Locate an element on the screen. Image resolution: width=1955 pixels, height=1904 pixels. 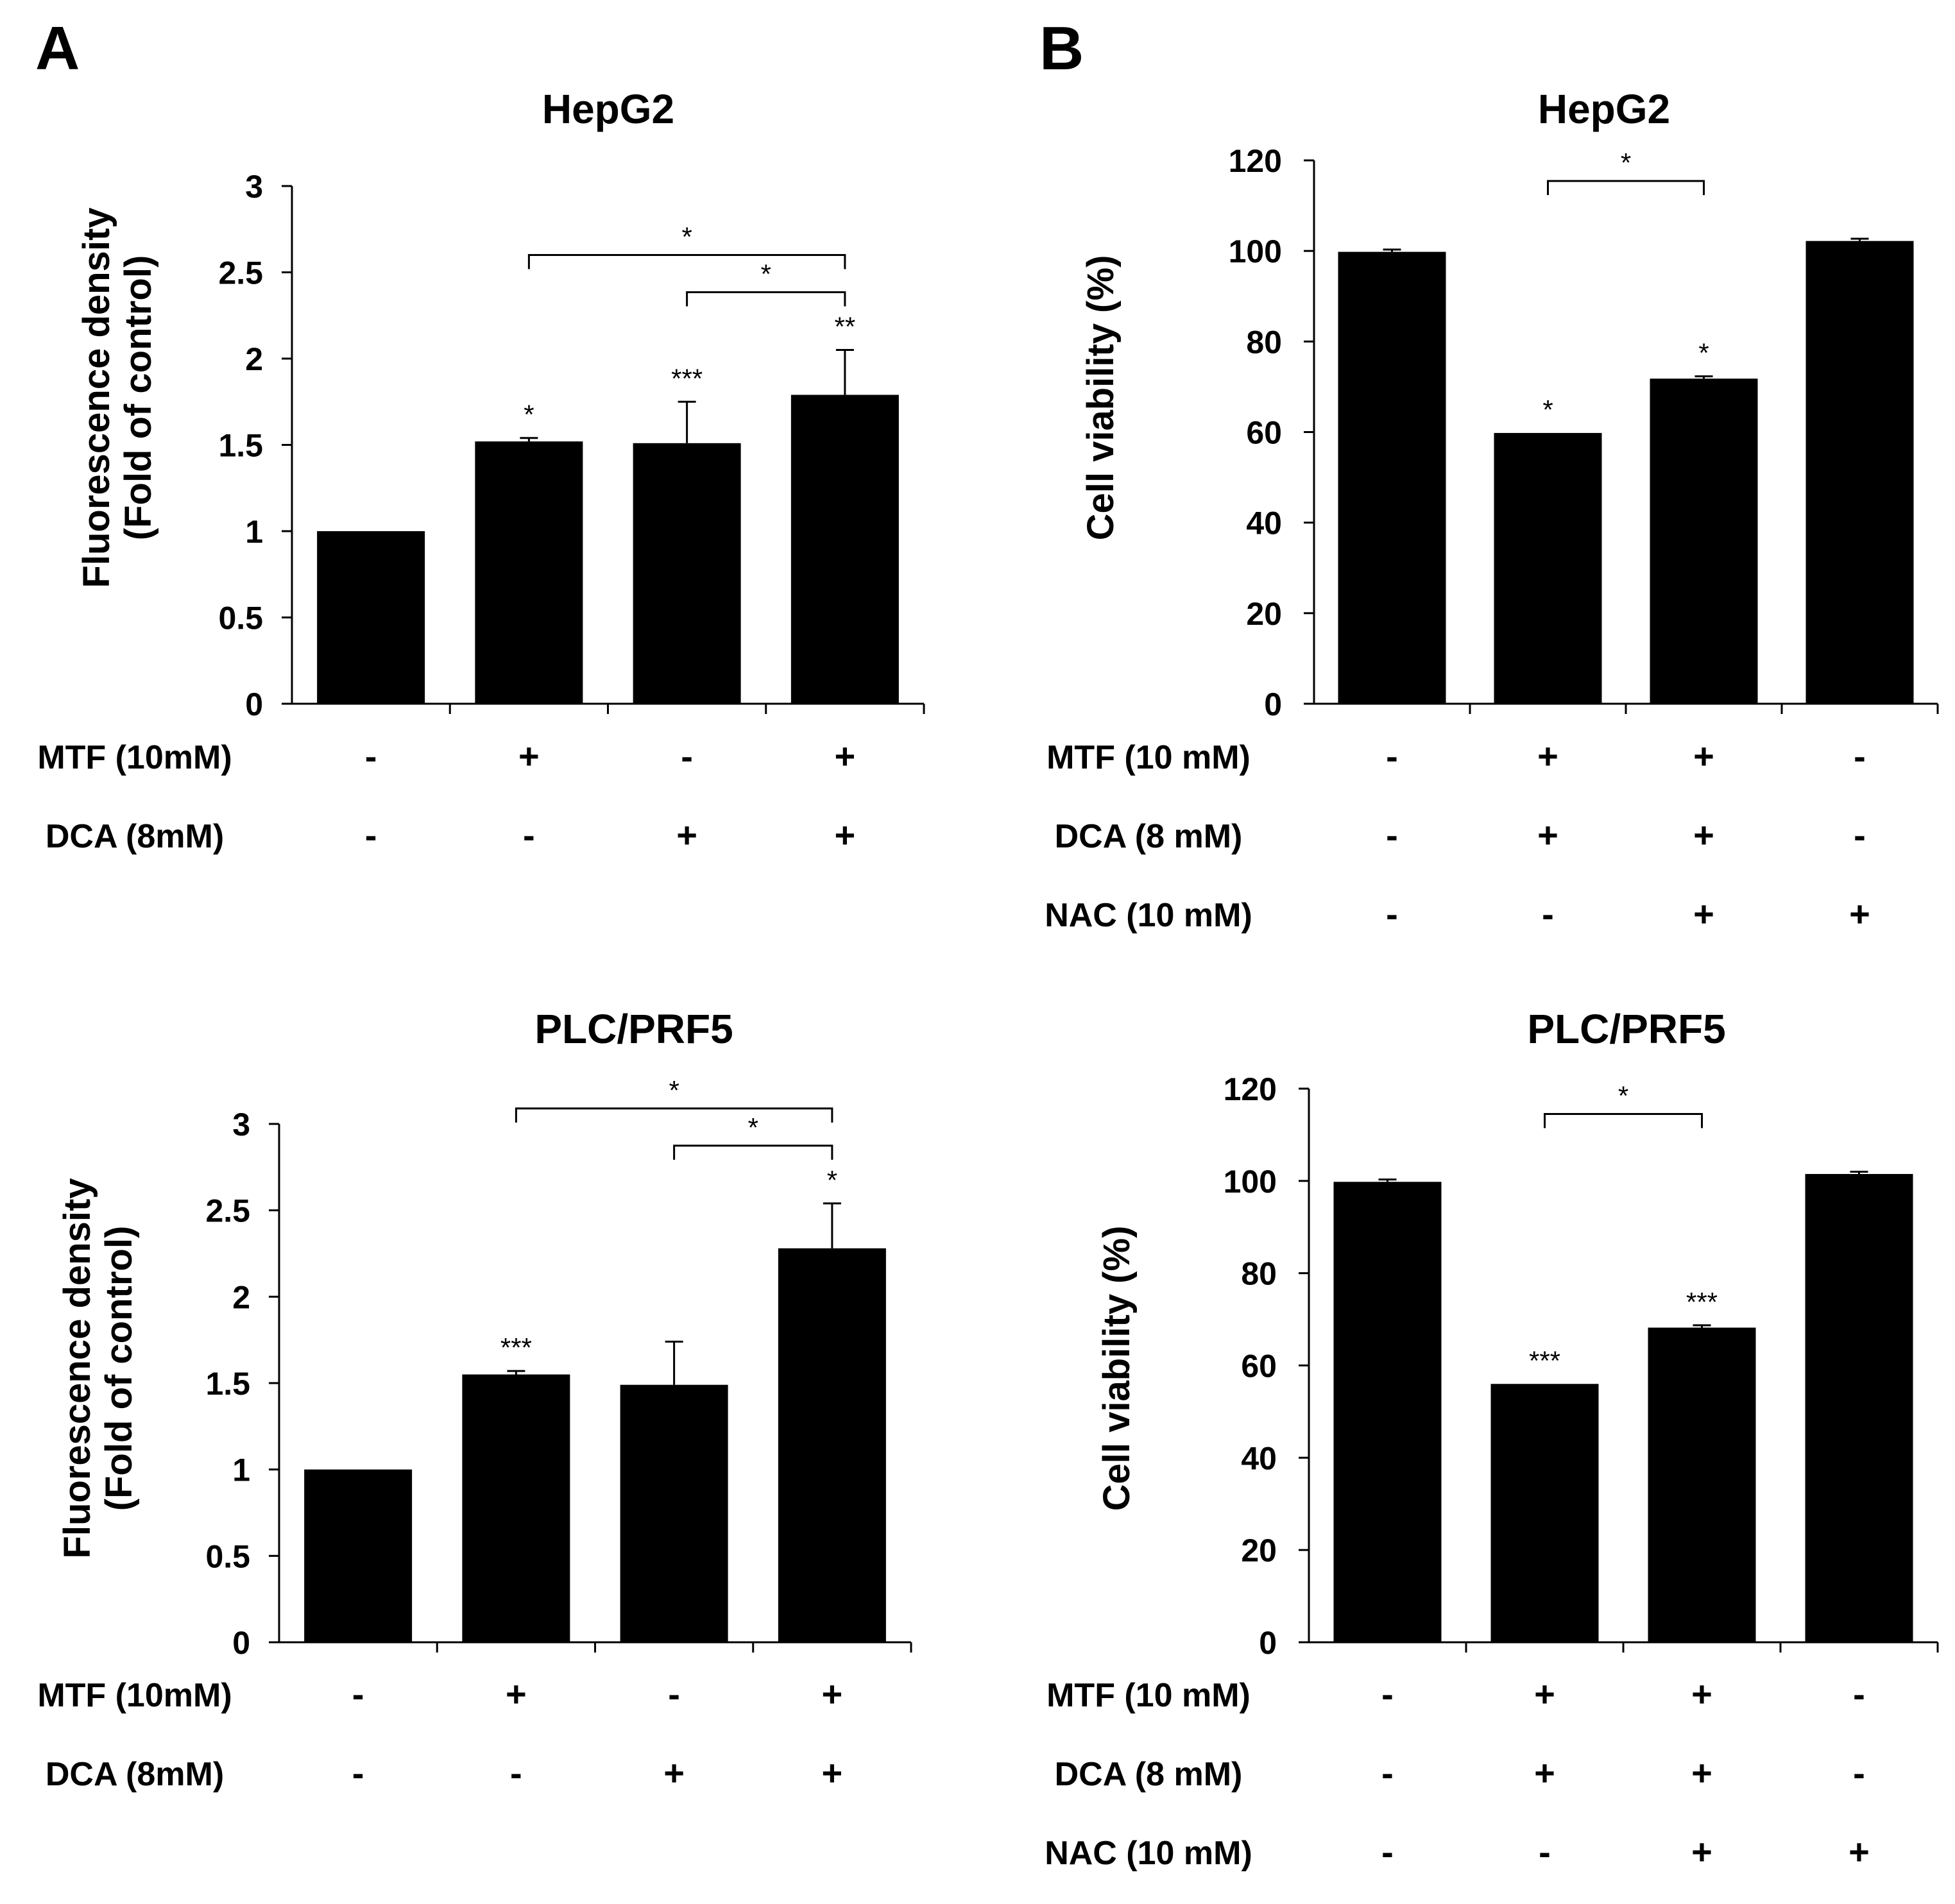
y-axis-label: Cell viability (%) is located at coordinates (1101, 398).